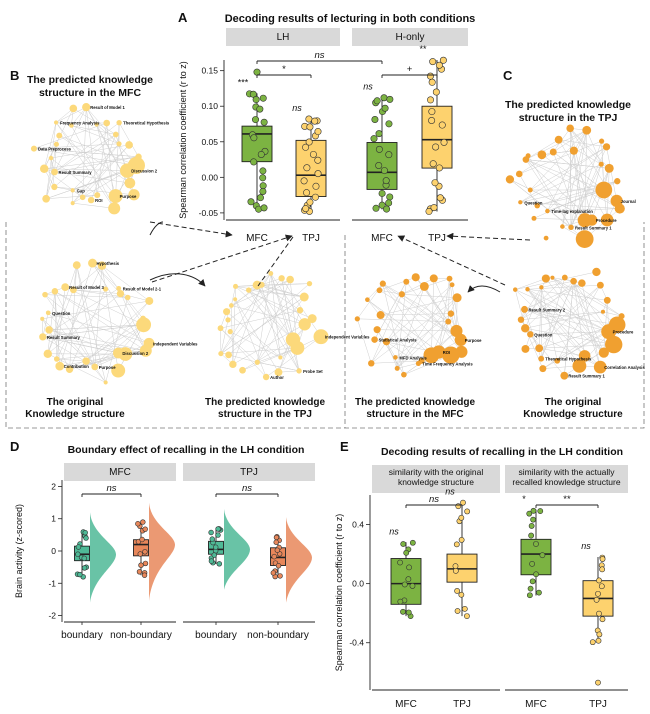 This screenshot has width=650, height=714. Describe the element at coordinates (64, 337) in the screenshot. I see `network-node-label: Result Summary` at that location.